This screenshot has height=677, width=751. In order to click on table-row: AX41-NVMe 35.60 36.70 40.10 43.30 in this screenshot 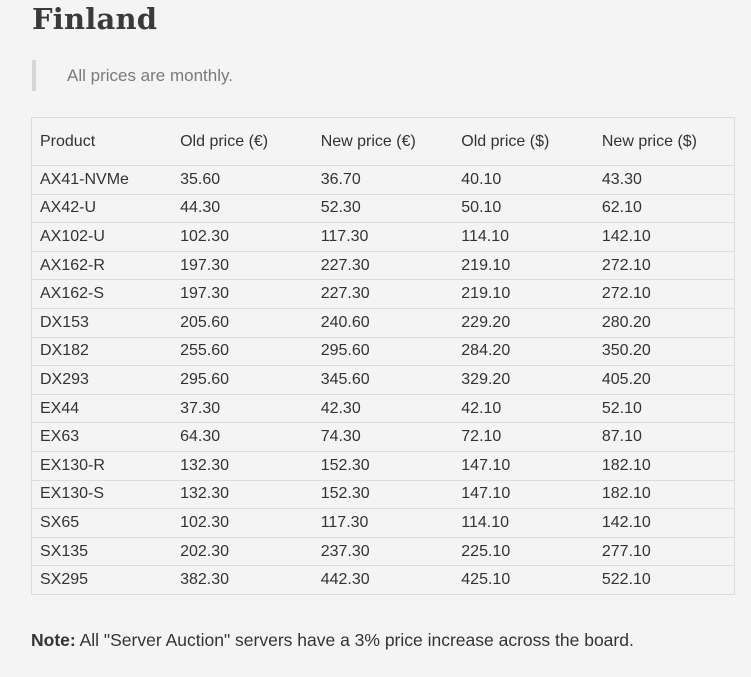, I will do `click(383, 180)`.